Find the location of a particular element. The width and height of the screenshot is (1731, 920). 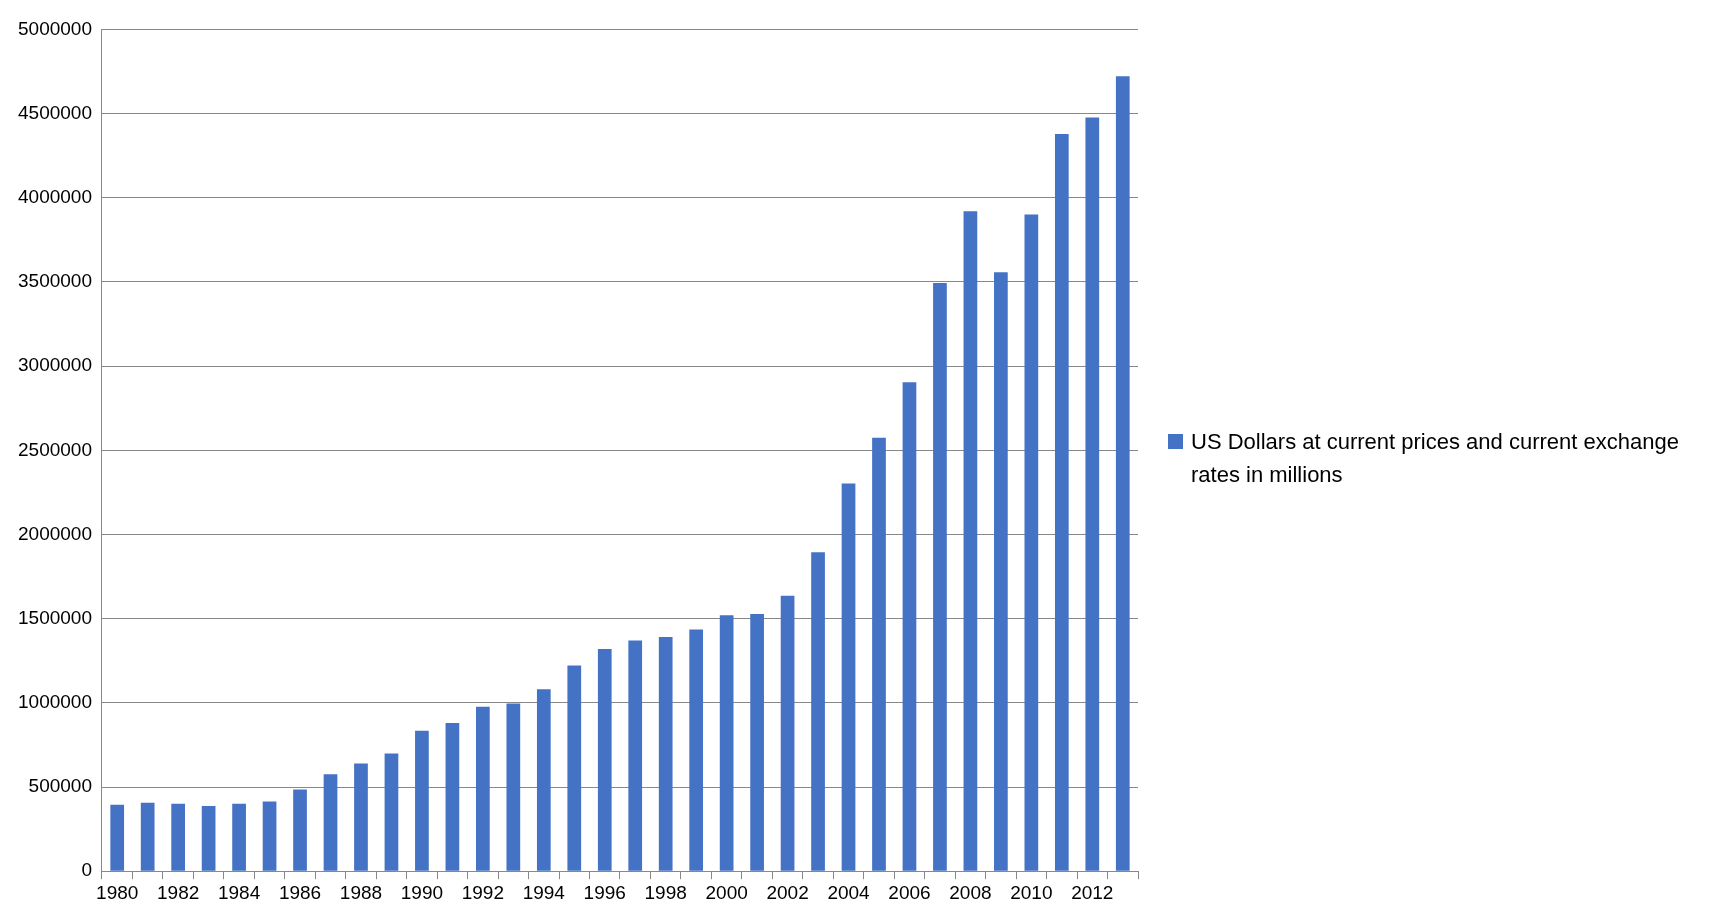

y-tick-label: 500000 is located at coordinates (60, 786).